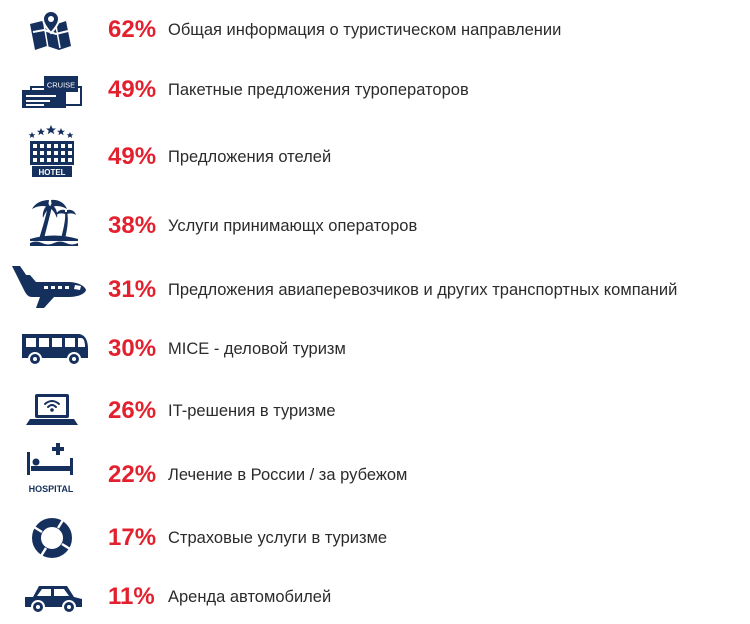 Image resolution: width=750 pixels, height=624 pixels. I want to click on category-label: MICE - деловой туризм, so click(257, 349).